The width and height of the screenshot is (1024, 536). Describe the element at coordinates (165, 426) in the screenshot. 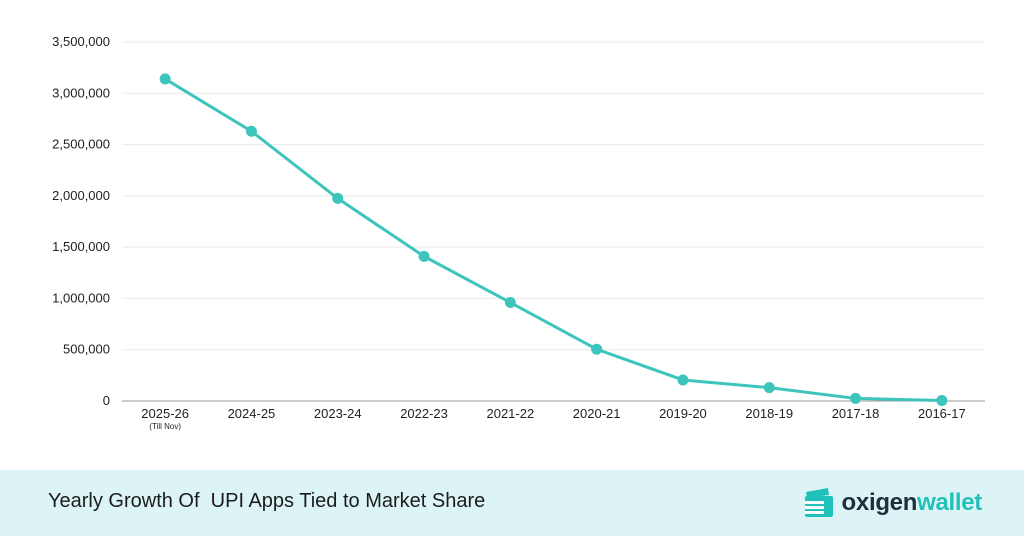

I see `x-tick-note: (Till Nov)` at that location.